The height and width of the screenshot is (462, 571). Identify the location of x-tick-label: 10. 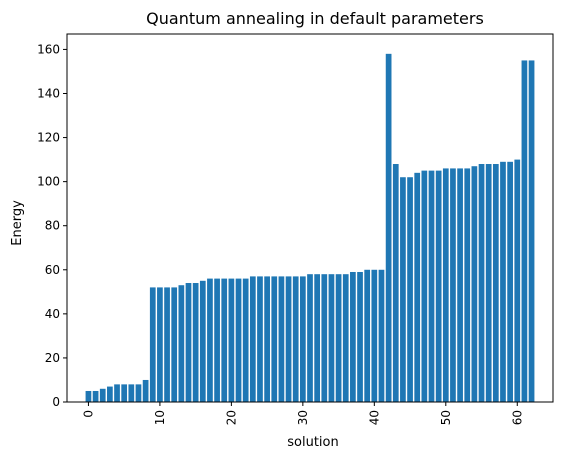
(160, 417).